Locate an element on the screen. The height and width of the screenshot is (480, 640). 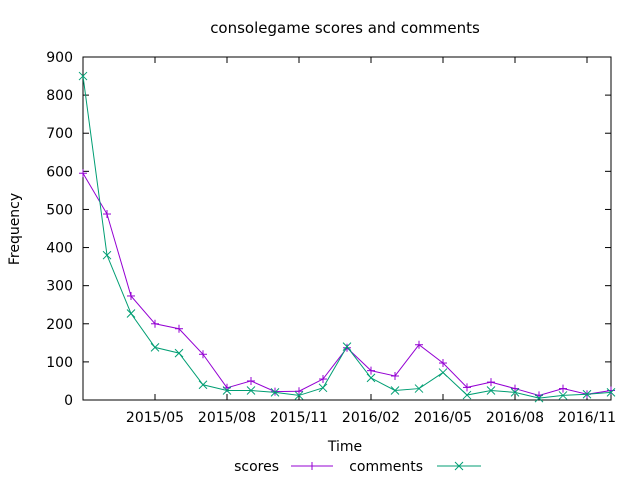
x-tick-label: 2015/05 is located at coordinates (155, 418).